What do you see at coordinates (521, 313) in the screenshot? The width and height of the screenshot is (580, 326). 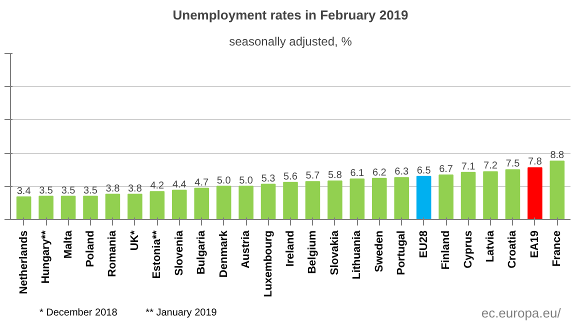 I see `text: ec.europa.eu/` at bounding box center [521, 313].